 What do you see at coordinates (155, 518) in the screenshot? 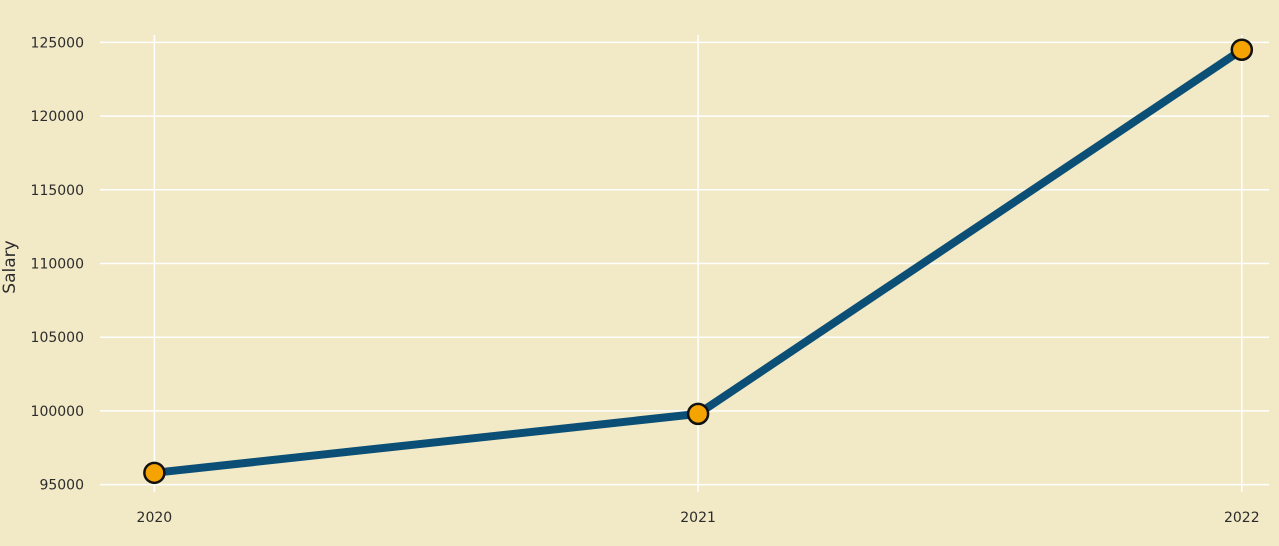
I see `x-tick-label: 2020` at bounding box center [155, 518].